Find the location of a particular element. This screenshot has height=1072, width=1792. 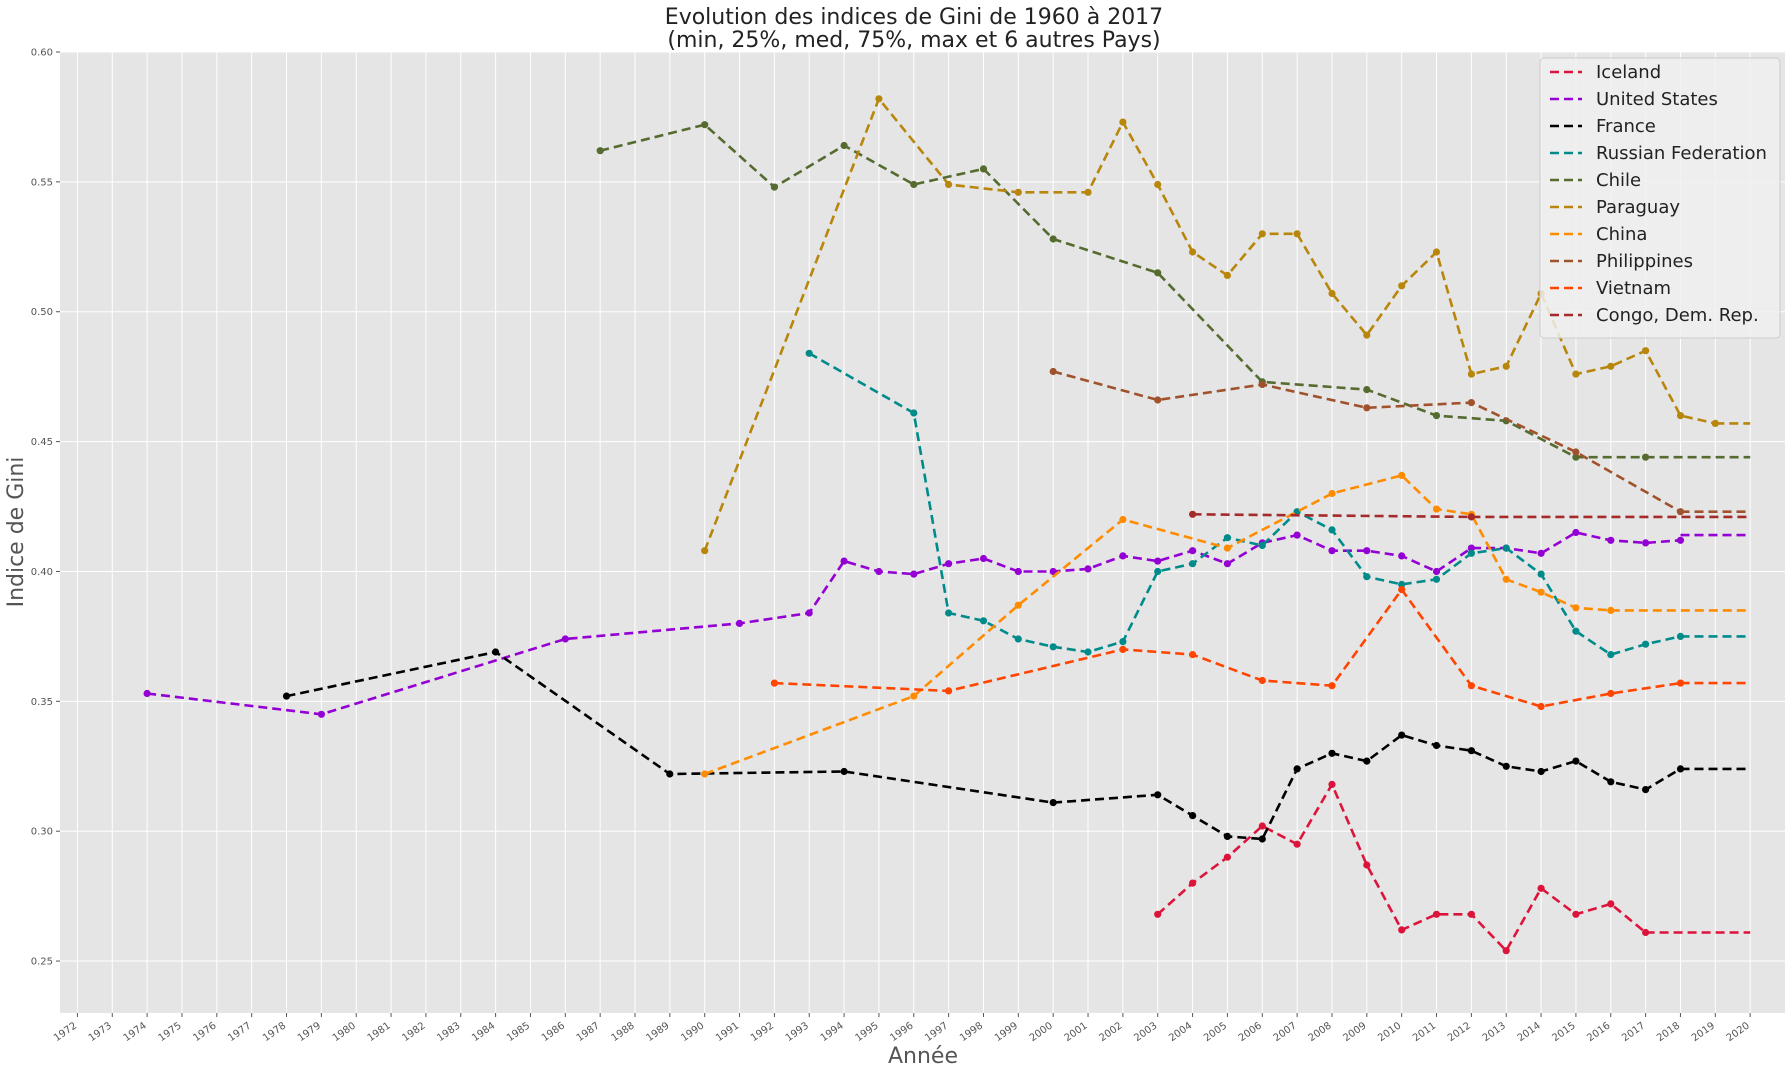

x-tick-label: 1976 is located at coordinates (204, 1032).